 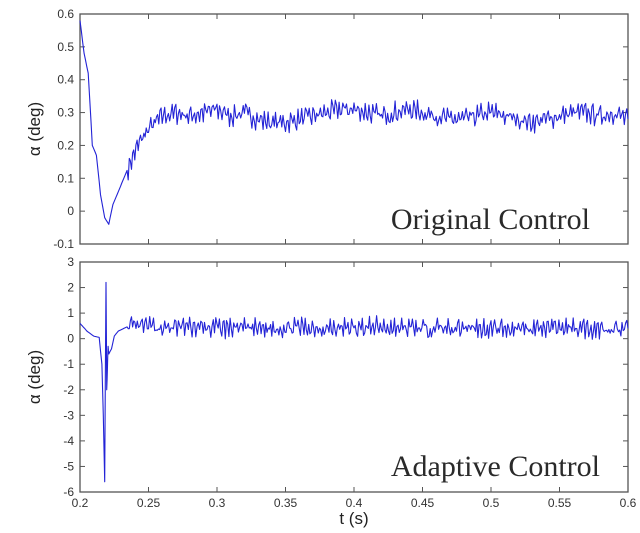 What do you see at coordinates (65, 113) in the screenshot?
I see `top-y-tick-label: 0.3` at bounding box center [65, 113].